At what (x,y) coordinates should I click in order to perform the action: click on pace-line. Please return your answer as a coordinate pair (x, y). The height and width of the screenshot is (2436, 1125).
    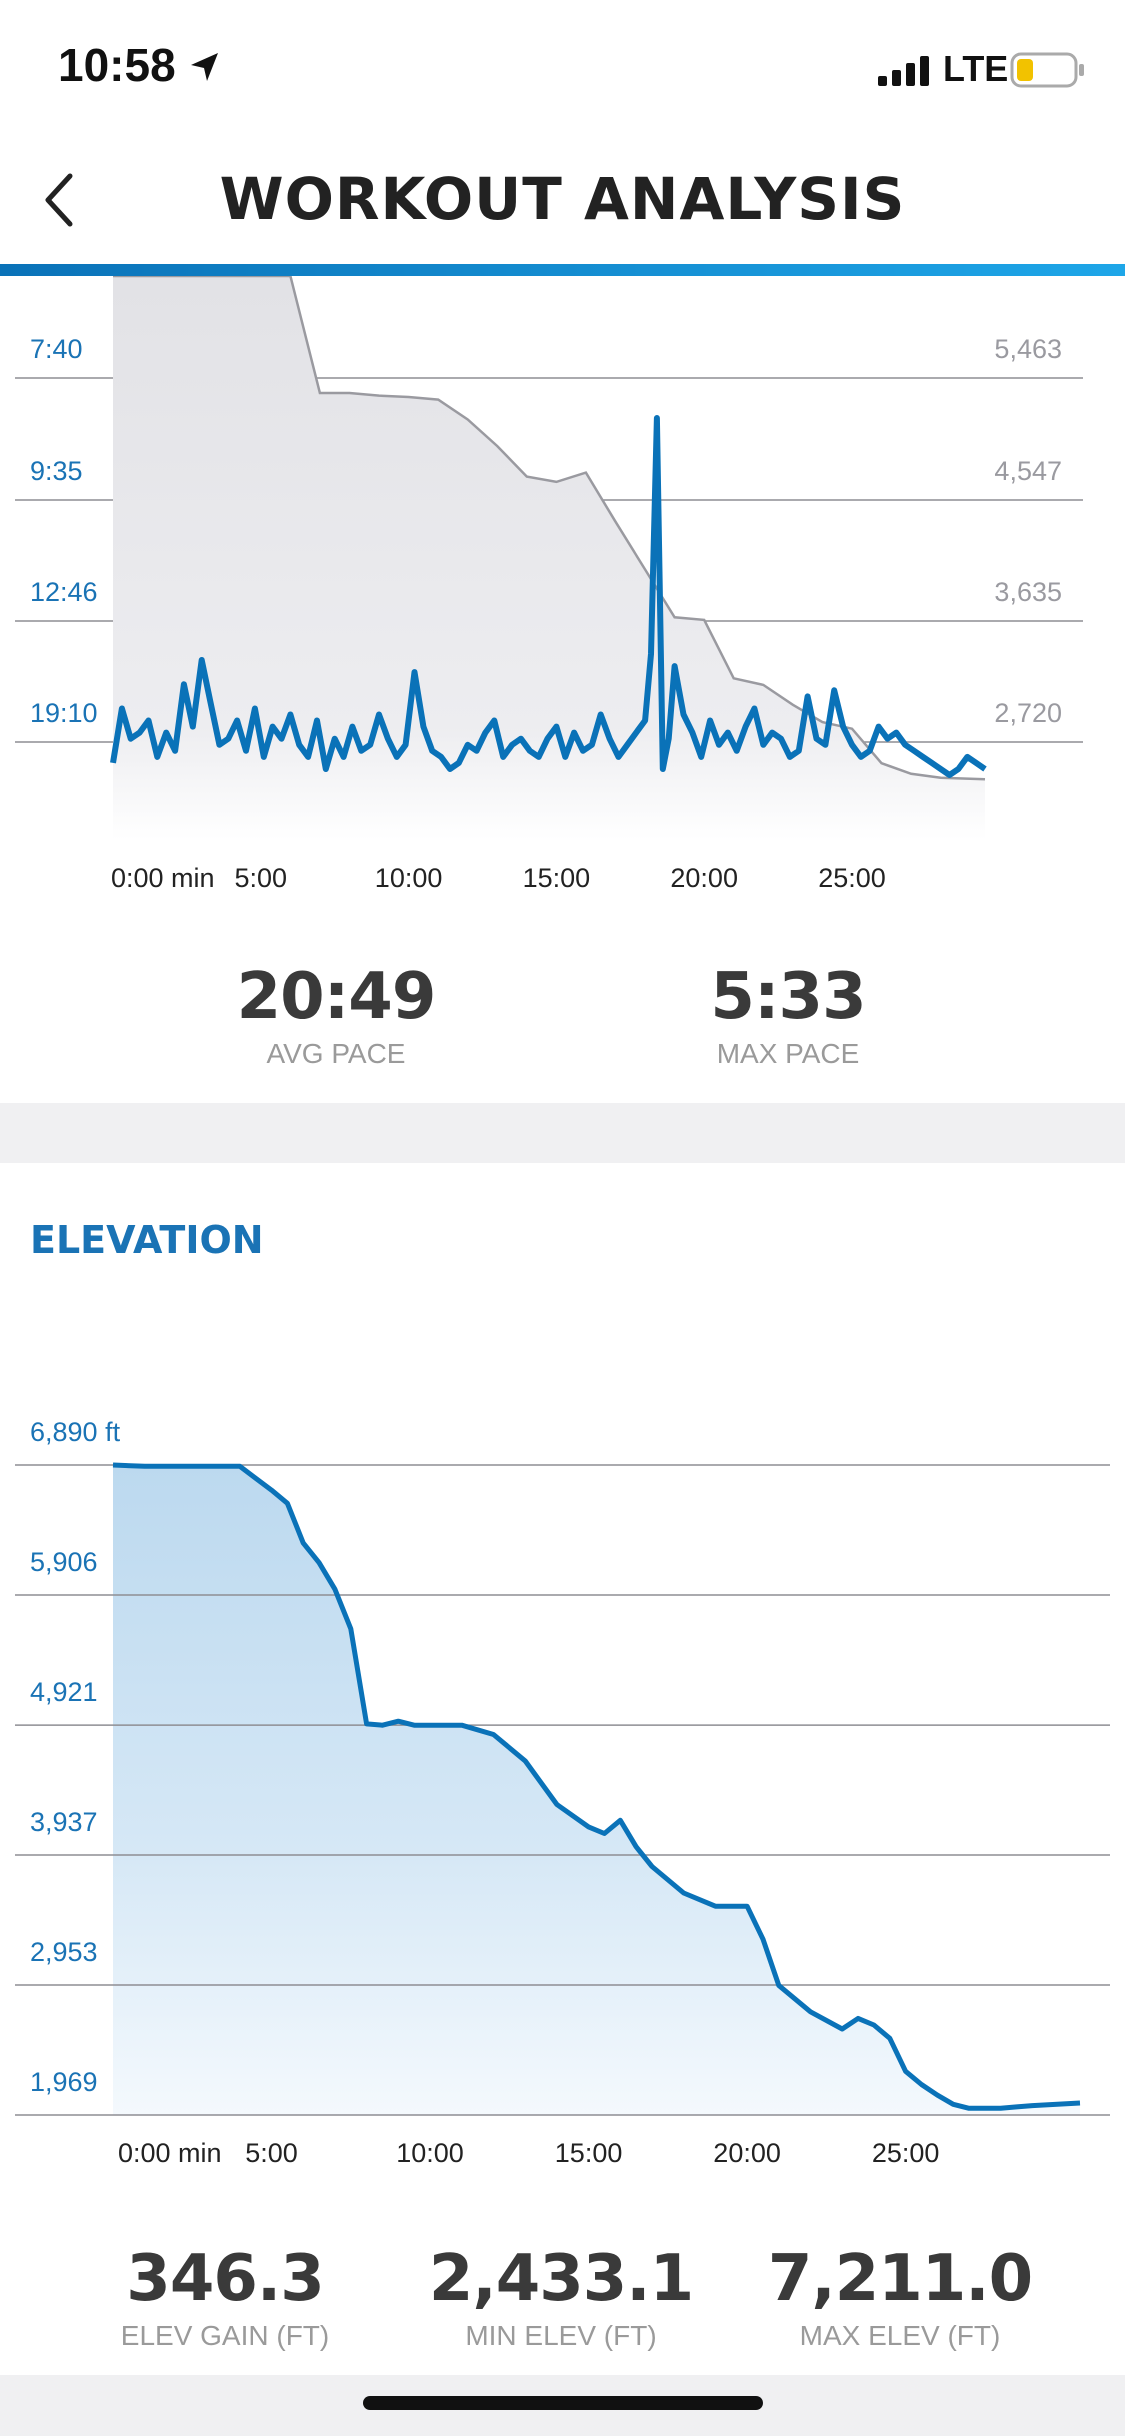
    Looking at the image, I should click on (548, 596).